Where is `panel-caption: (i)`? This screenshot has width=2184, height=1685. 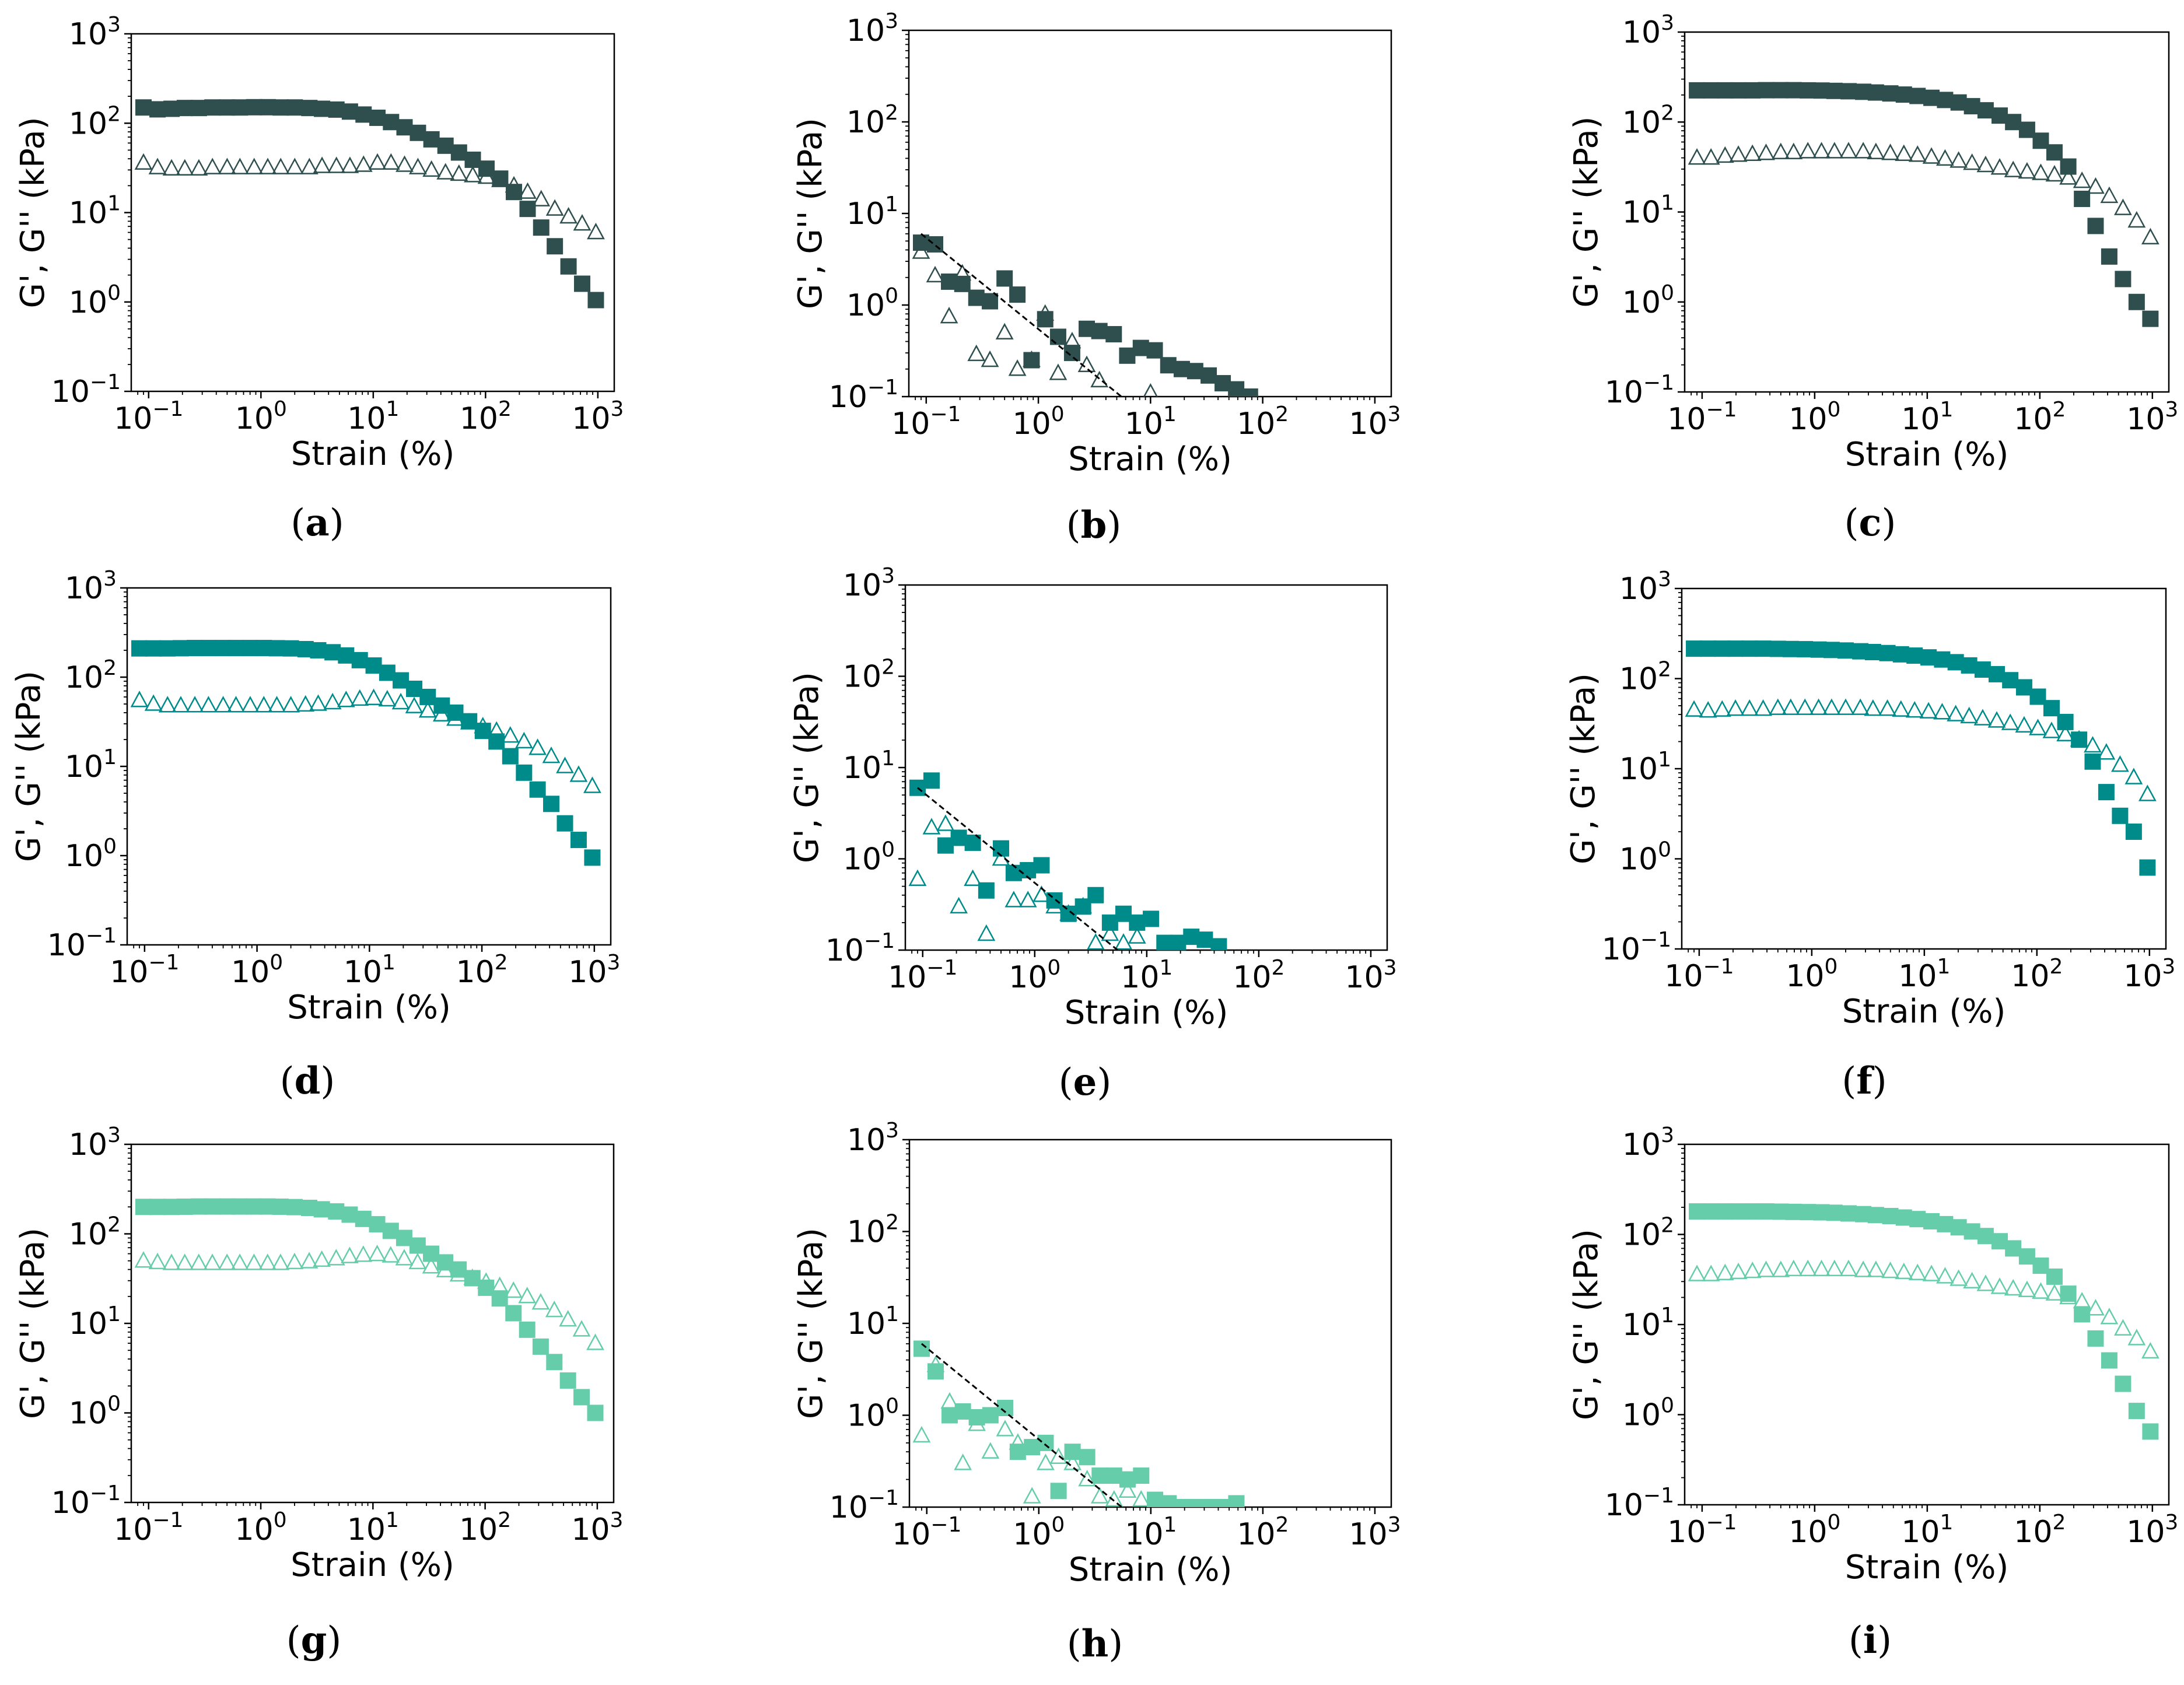
panel-caption: (i) is located at coordinates (1870, 1640).